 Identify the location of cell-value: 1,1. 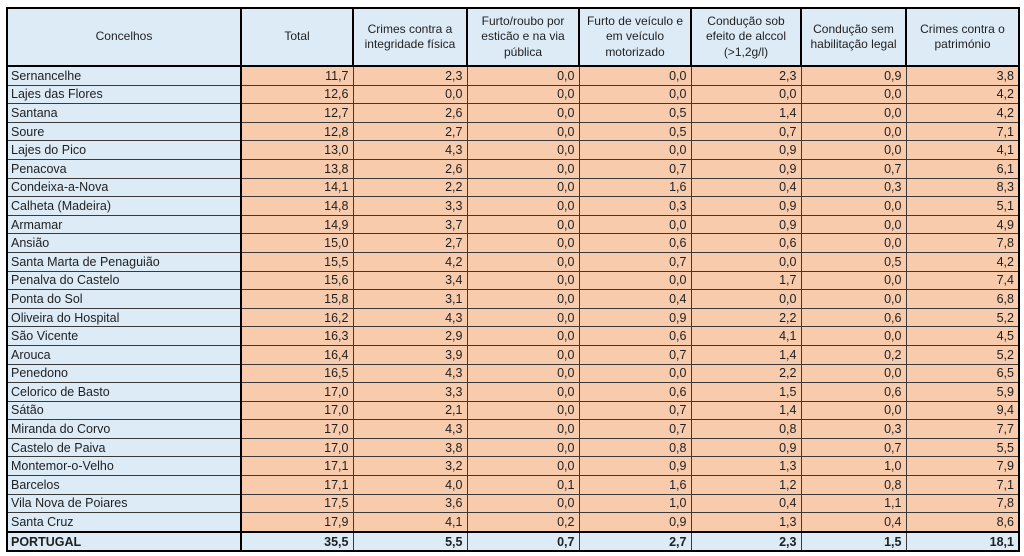
(853, 503).